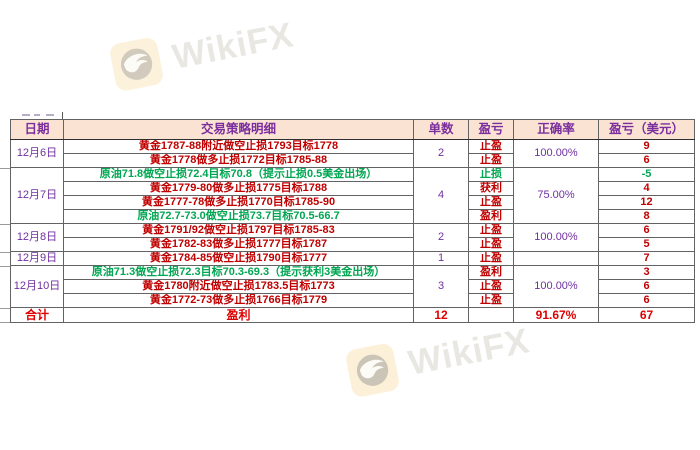 The height and width of the screenshot is (450, 700). I want to click on watermark-bottom: WikiFX, so click(438, 357).